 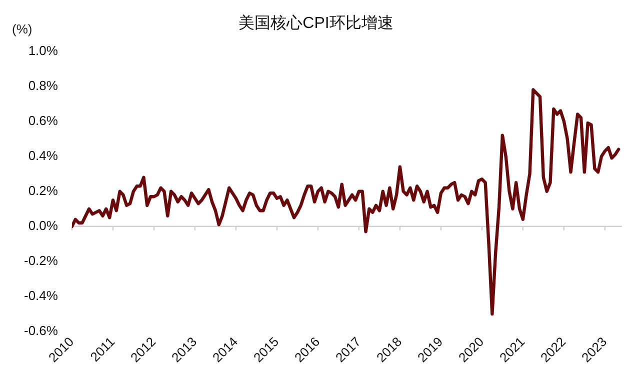 I want to click on y-tick-label: -0.2%, so click(x=41, y=260).